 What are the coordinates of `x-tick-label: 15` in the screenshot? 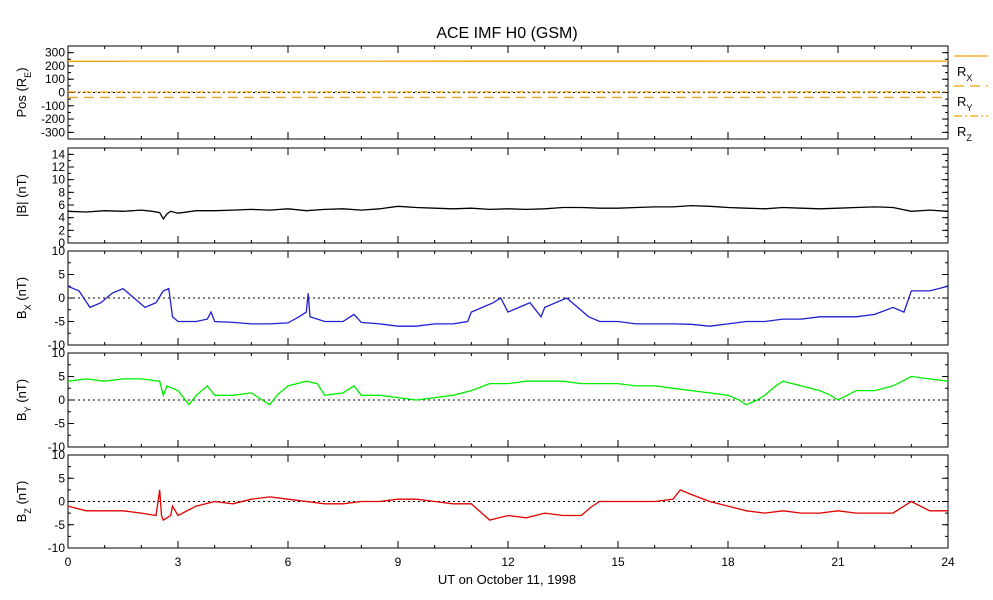 It's located at (618, 562).